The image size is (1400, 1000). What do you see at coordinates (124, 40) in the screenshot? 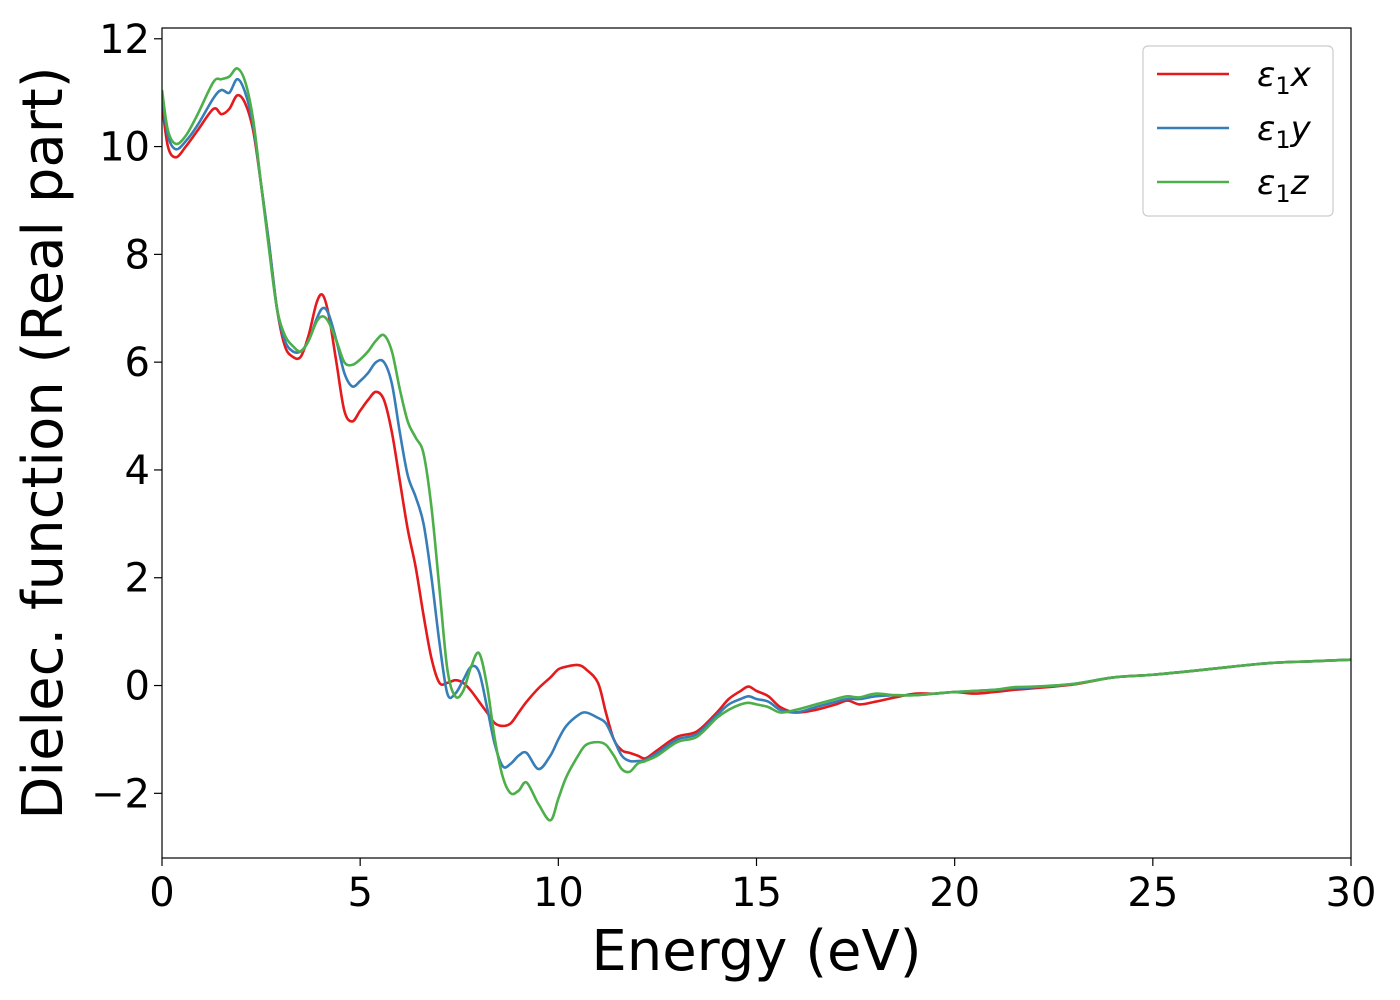
I see `y-tick-label: 12` at bounding box center [124, 40].